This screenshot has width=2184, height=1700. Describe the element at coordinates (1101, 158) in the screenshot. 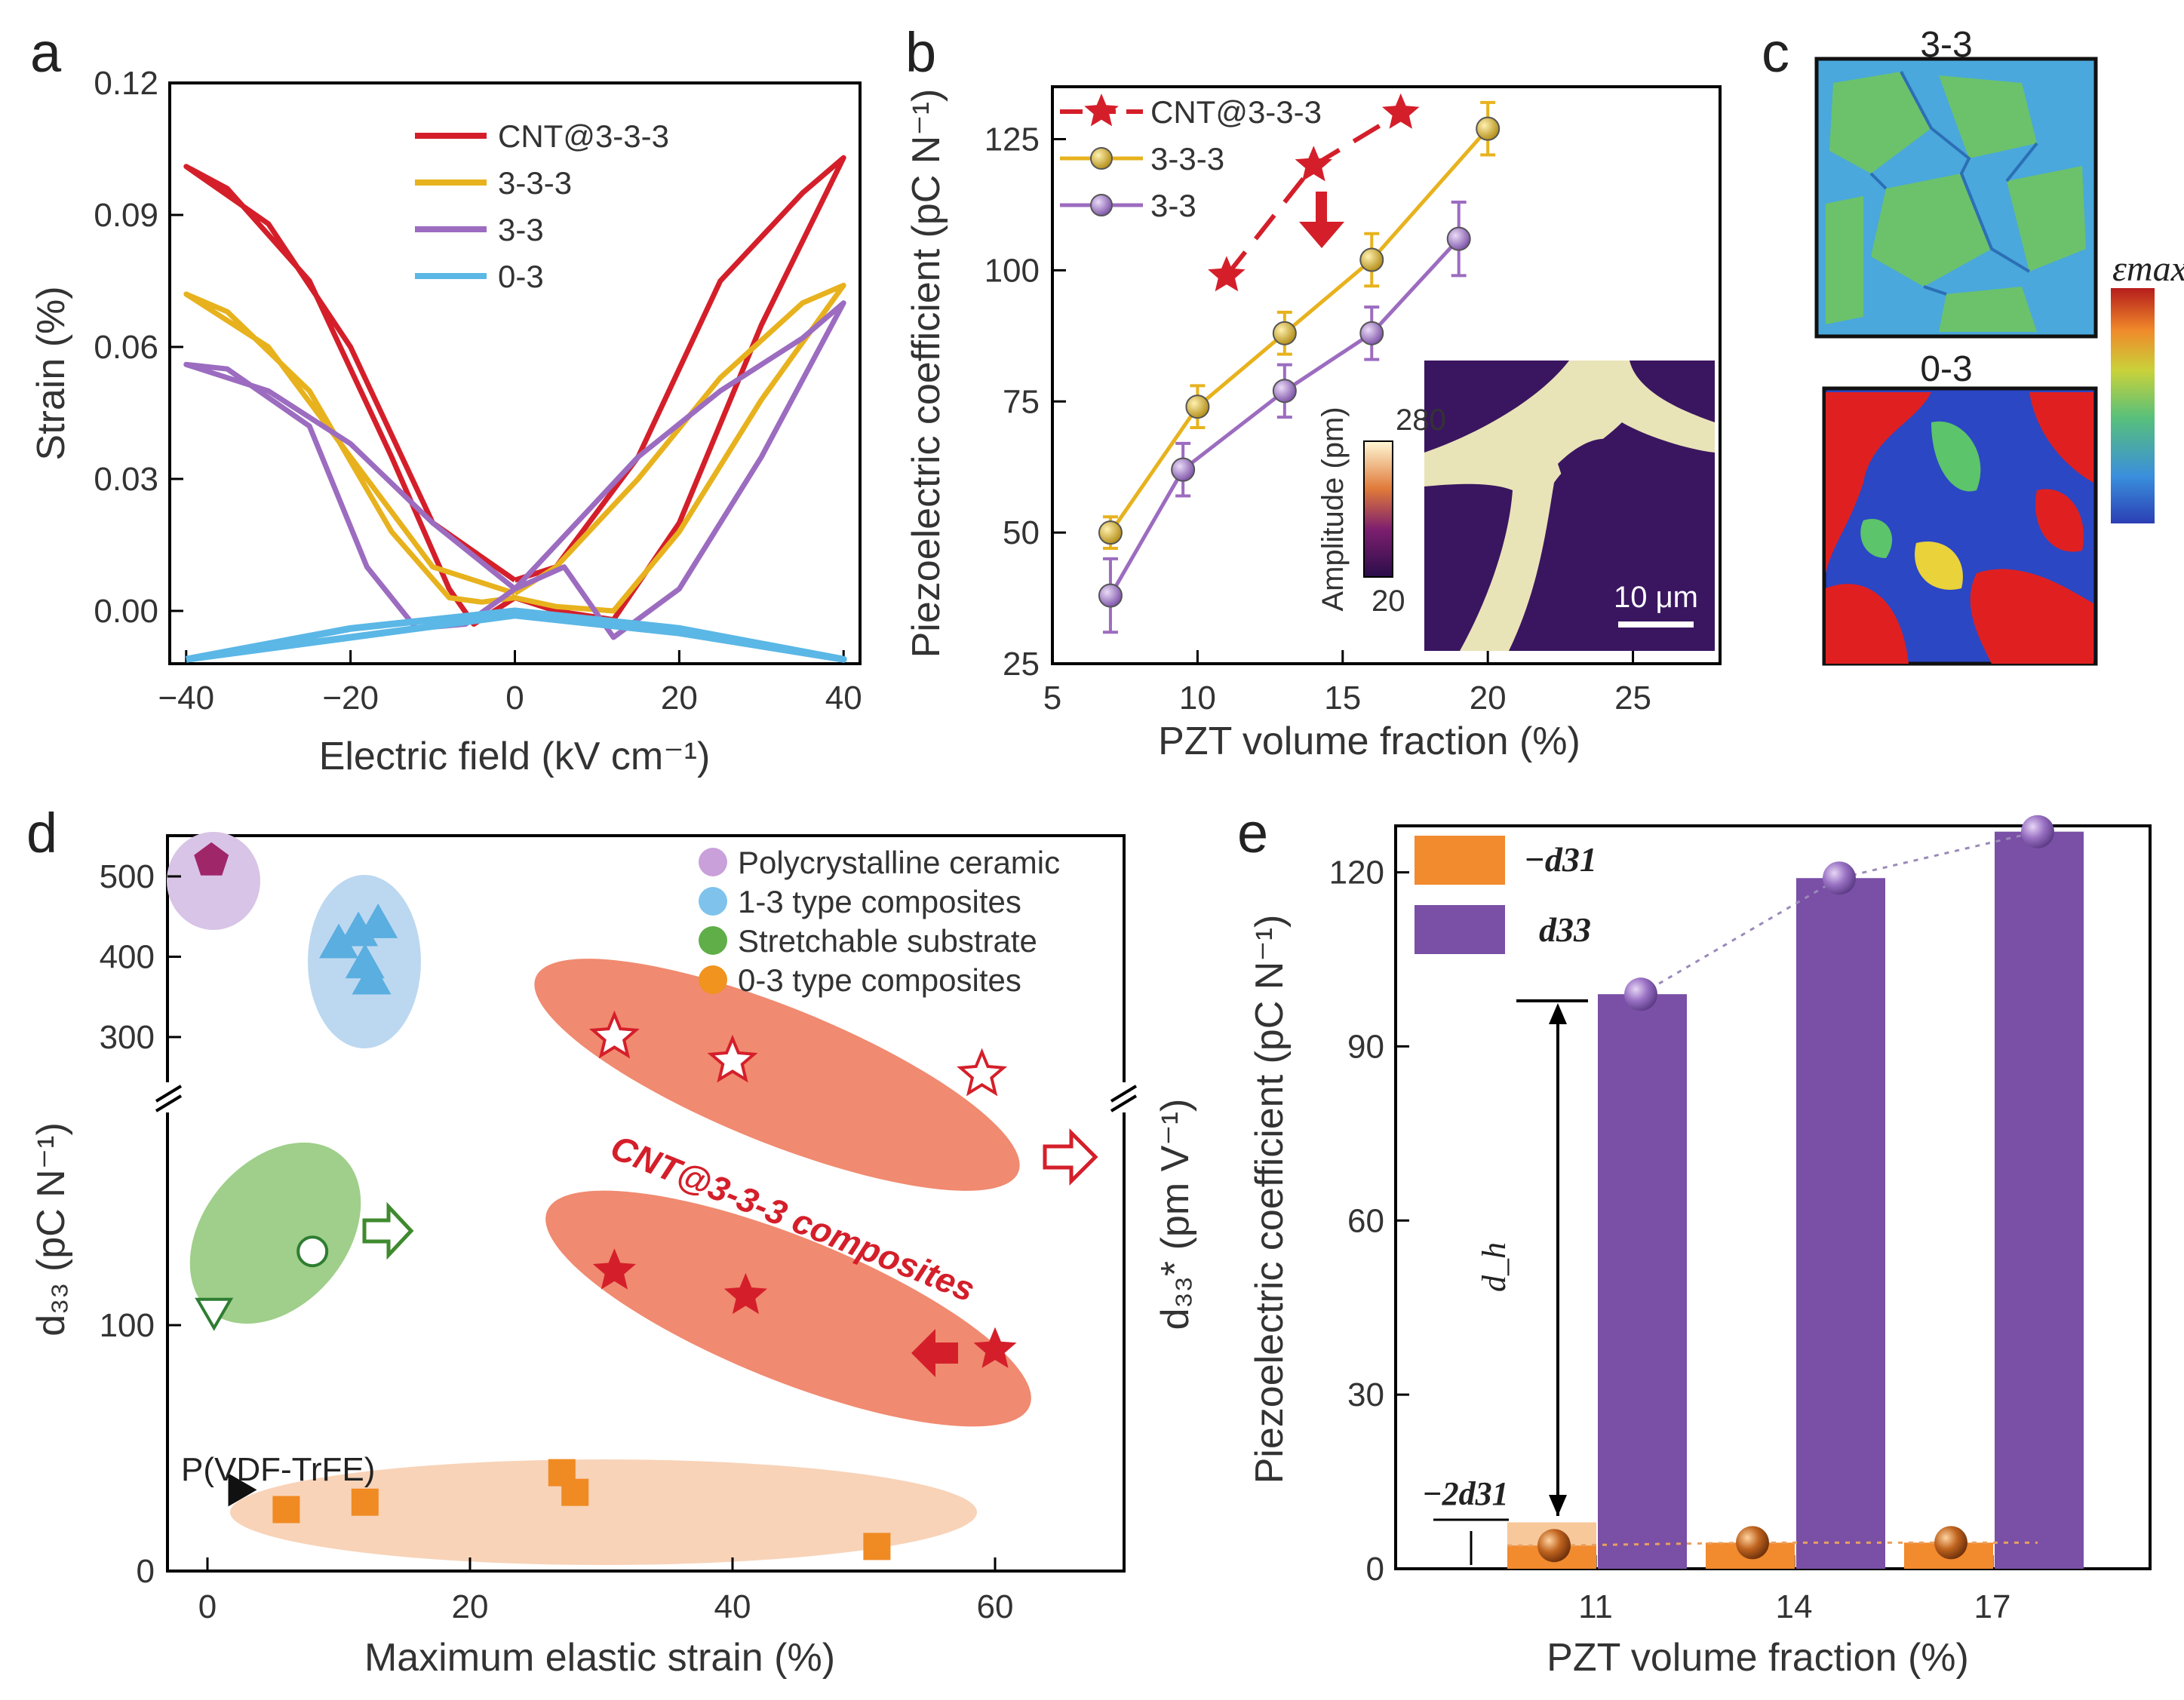

I see `panel-b-legend-marker` at that location.